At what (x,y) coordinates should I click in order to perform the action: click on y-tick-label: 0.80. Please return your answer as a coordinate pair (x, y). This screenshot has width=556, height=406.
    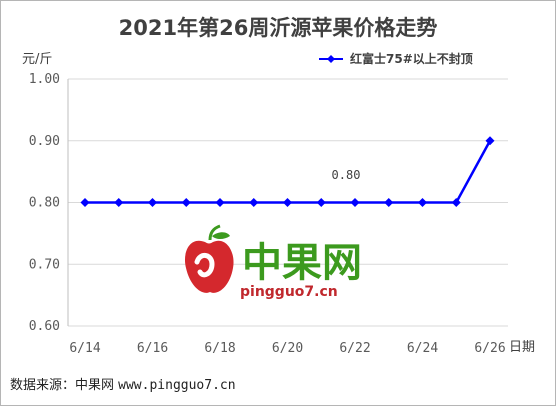
    Looking at the image, I should click on (44, 203).